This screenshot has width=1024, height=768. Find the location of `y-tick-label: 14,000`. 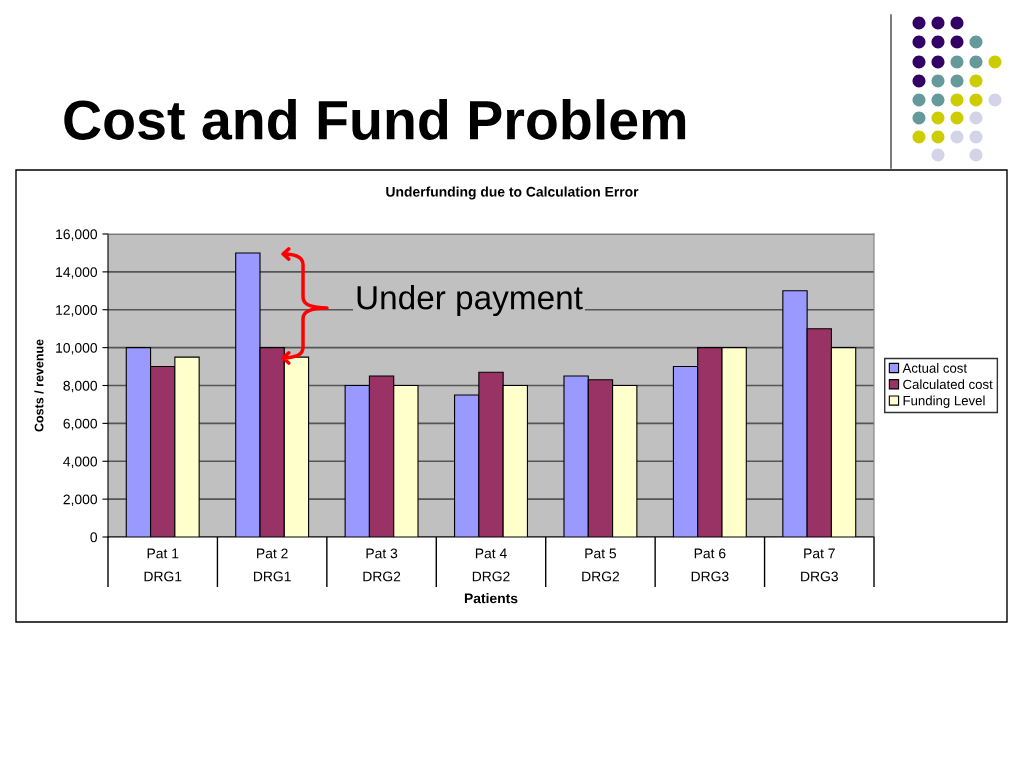

y-tick-label: 14,000 is located at coordinates (77, 273).